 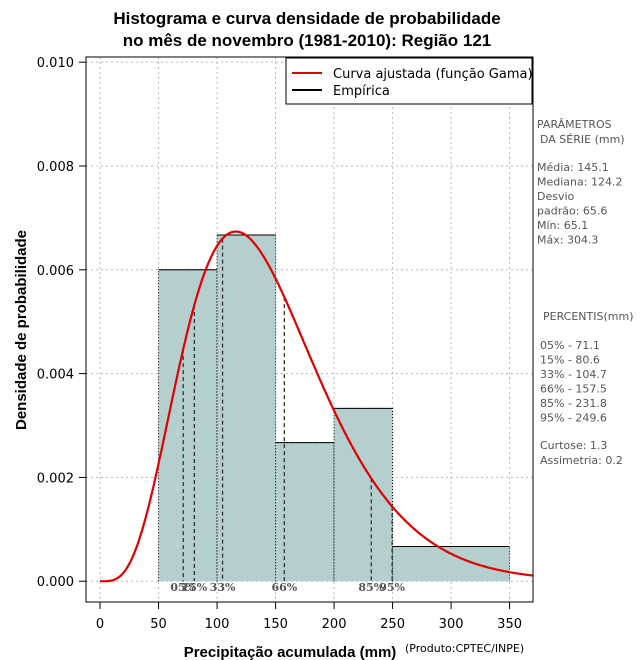 What do you see at coordinates (290, 652) in the screenshot?
I see `x-axis-title: Precipitação acumulada (mm)` at bounding box center [290, 652].